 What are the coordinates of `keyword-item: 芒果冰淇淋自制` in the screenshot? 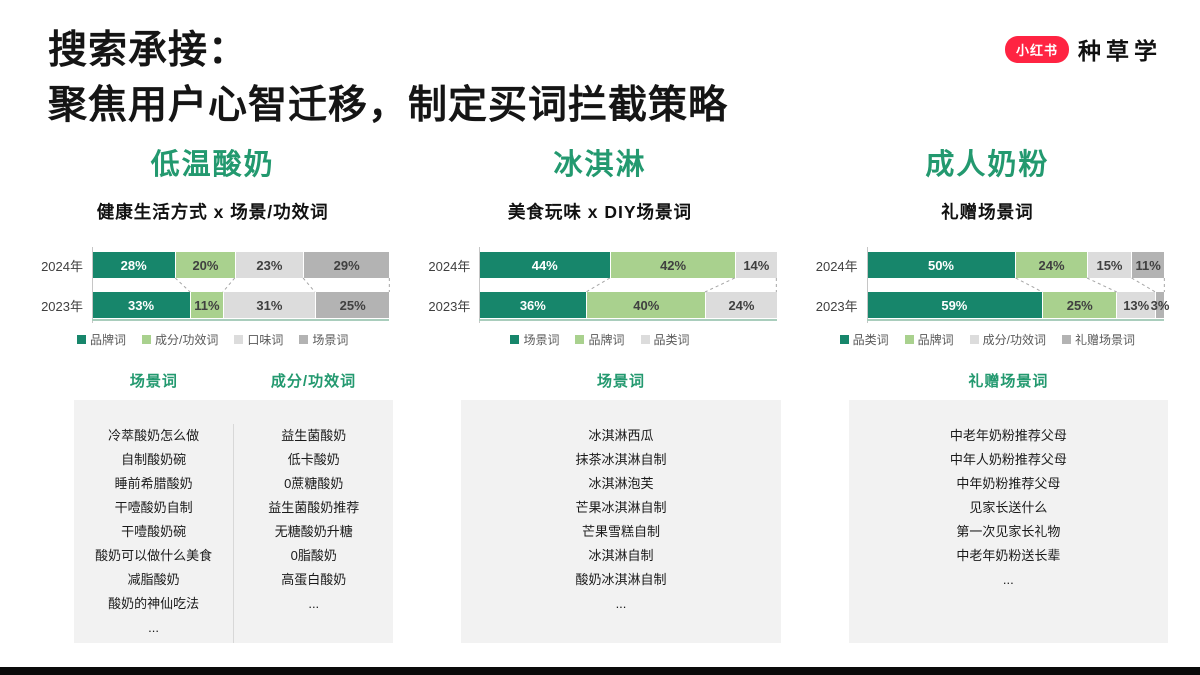 It's located at (621, 508).